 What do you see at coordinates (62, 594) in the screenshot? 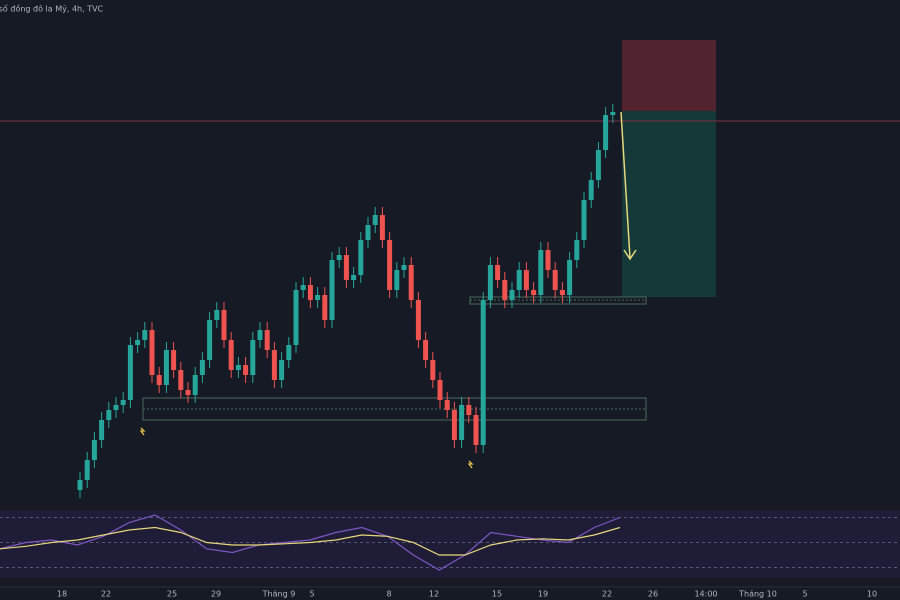
I see `x-tick-label: 18` at bounding box center [62, 594].